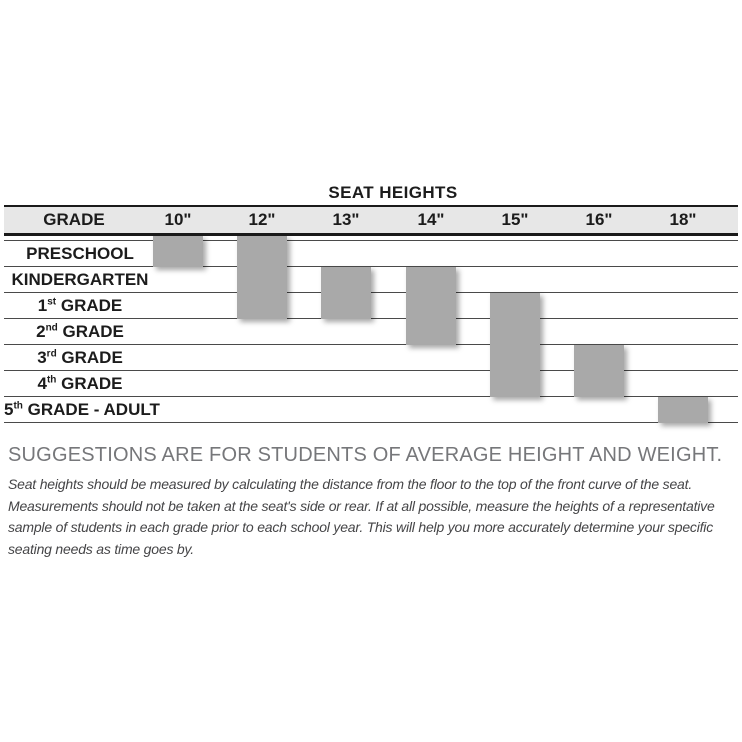 Image resolution: width=742 pixels, height=742 pixels. I want to click on paragraph-line-4: seating needs as time goes by., so click(101, 548).